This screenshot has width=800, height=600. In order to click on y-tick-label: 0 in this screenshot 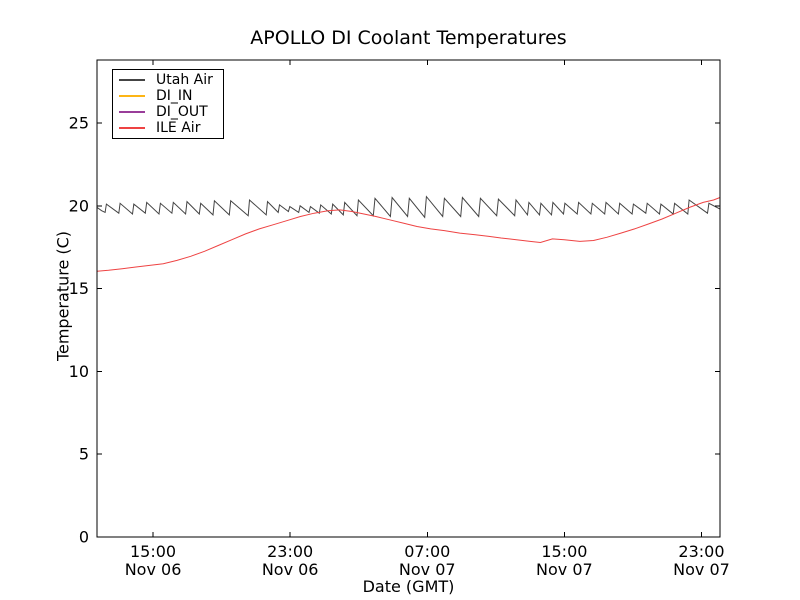, I will do `click(84, 537)`.